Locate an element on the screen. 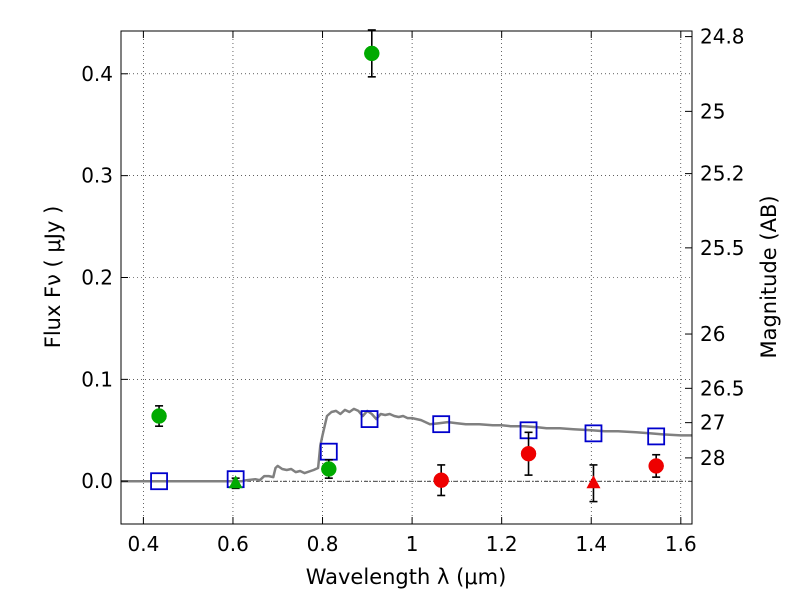 Image resolution: width=800 pixels, height=600 pixels. y-tick-label: 0.2 is located at coordinates (97, 278).